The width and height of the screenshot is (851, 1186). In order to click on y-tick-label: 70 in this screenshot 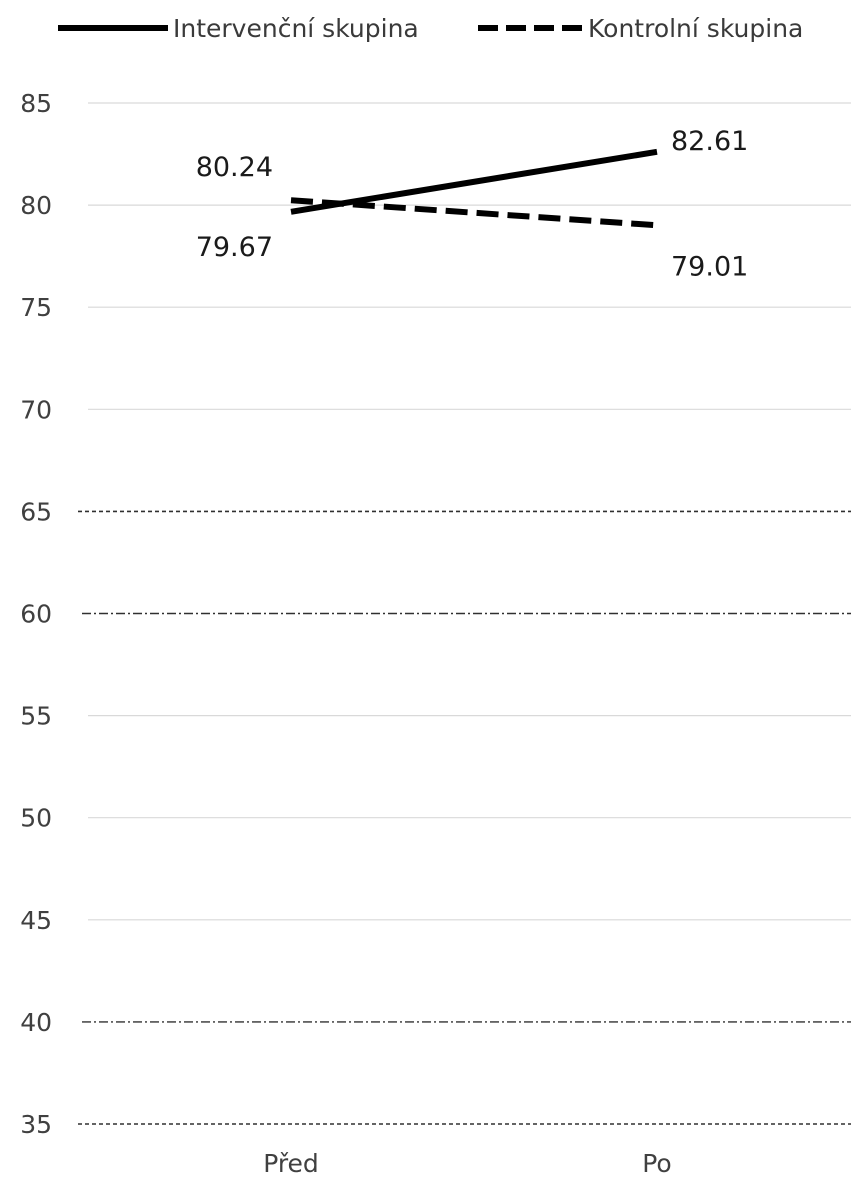, I will do `click(36, 409)`.